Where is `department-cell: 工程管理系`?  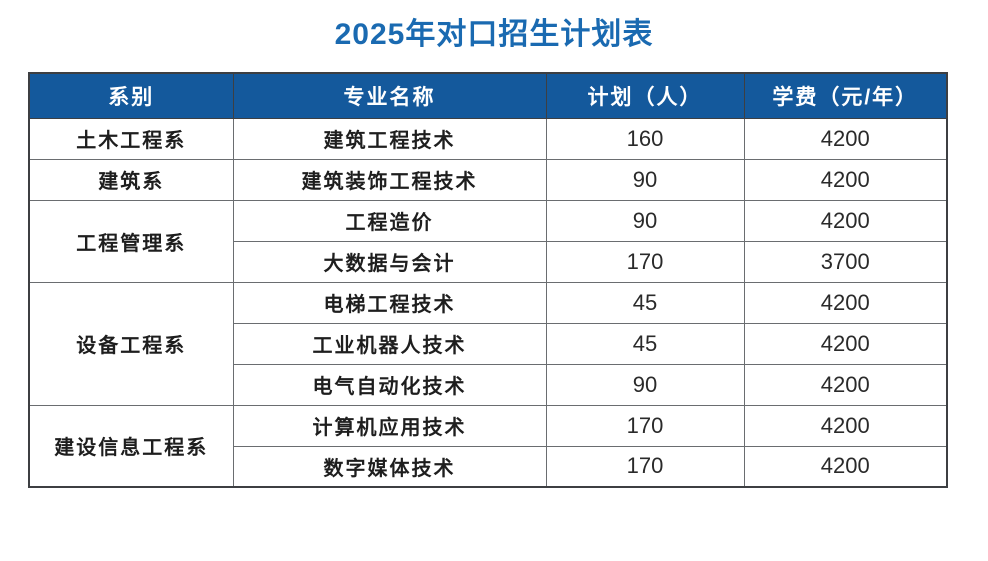 department-cell: 工程管理系 is located at coordinates (131, 241).